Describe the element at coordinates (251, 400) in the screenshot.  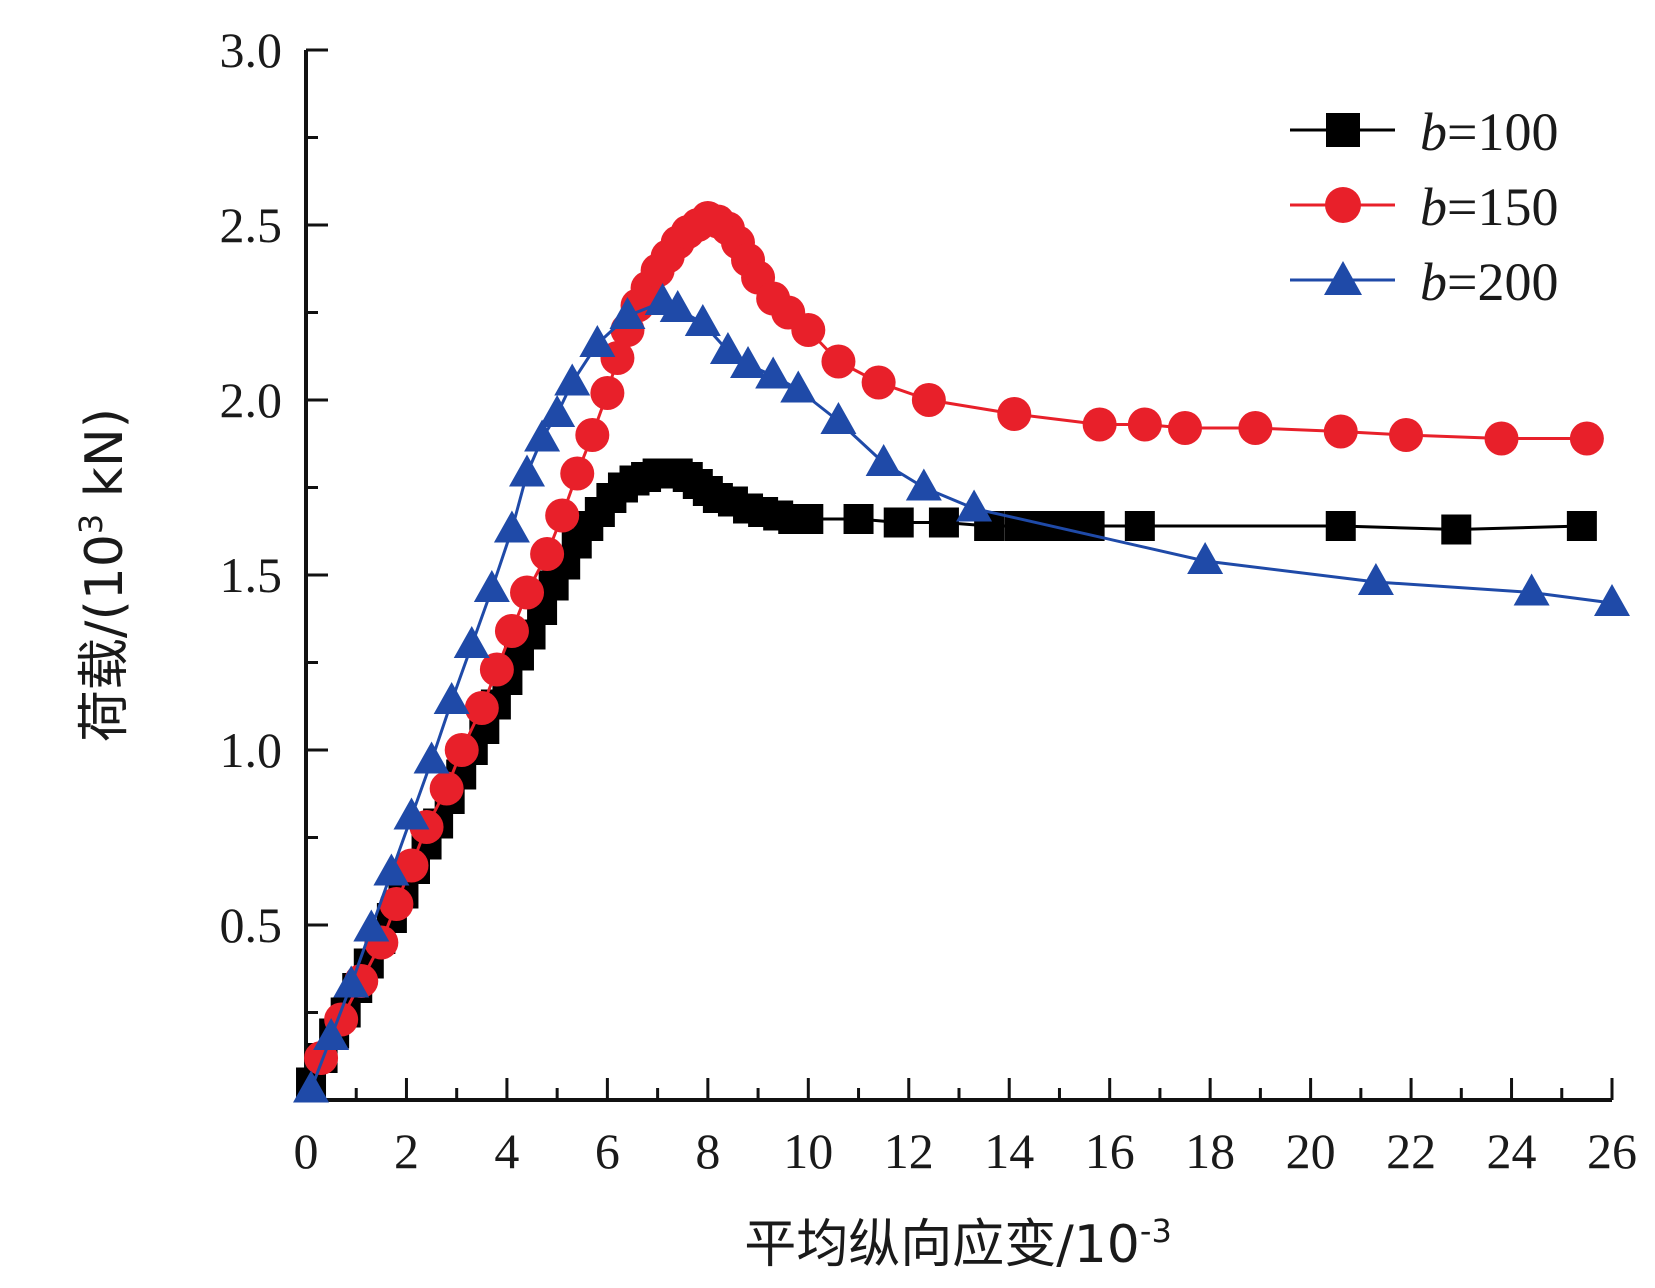
I see `y-tick-label: 2.0` at that location.